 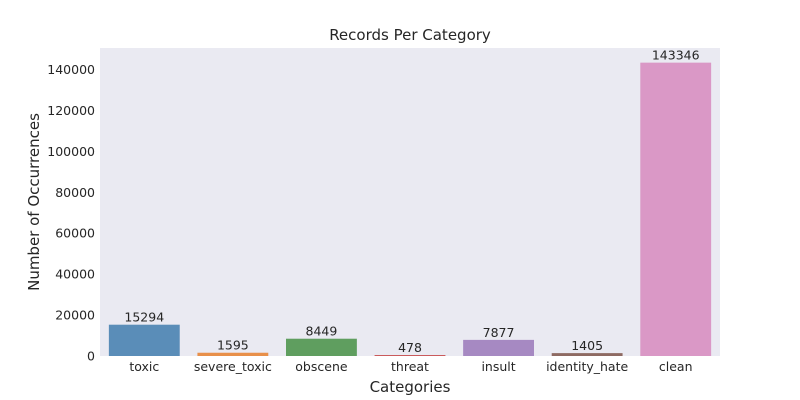 What do you see at coordinates (676, 209) in the screenshot?
I see `bar-clean` at bounding box center [676, 209].